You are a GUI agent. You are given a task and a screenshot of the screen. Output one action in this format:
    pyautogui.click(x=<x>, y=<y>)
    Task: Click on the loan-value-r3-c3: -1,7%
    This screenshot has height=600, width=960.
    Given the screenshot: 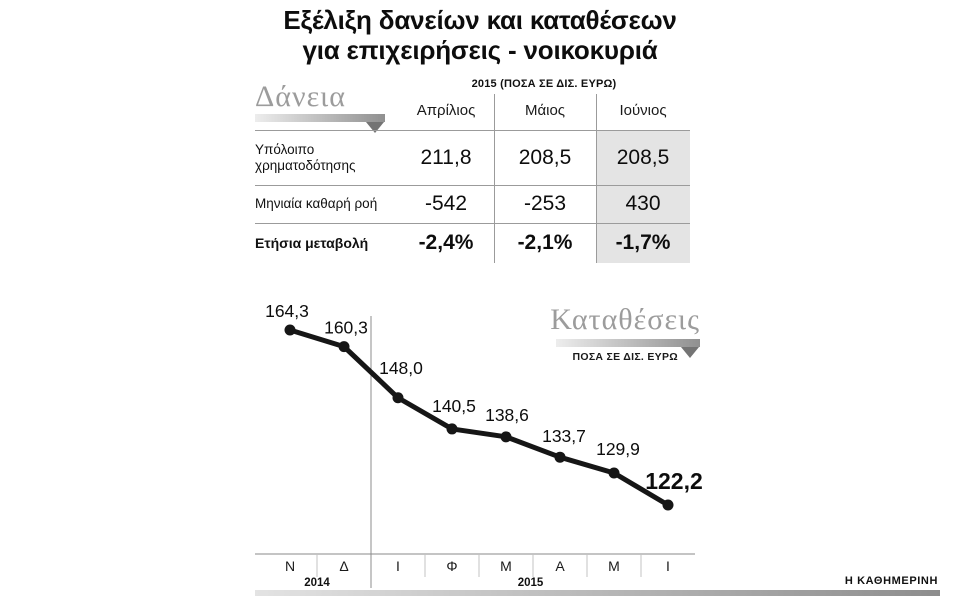 What is the action you would take?
    pyautogui.click(x=643, y=242)
    